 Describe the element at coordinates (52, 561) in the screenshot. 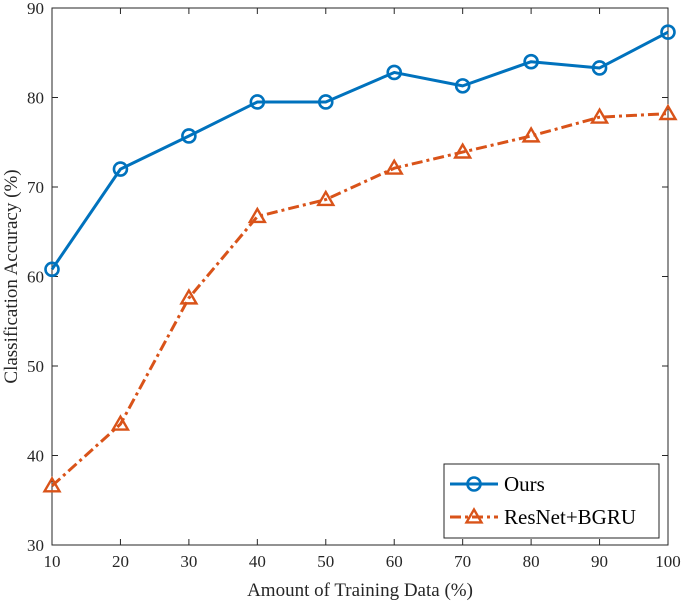

I see `x-tick-label: 10` at that location.